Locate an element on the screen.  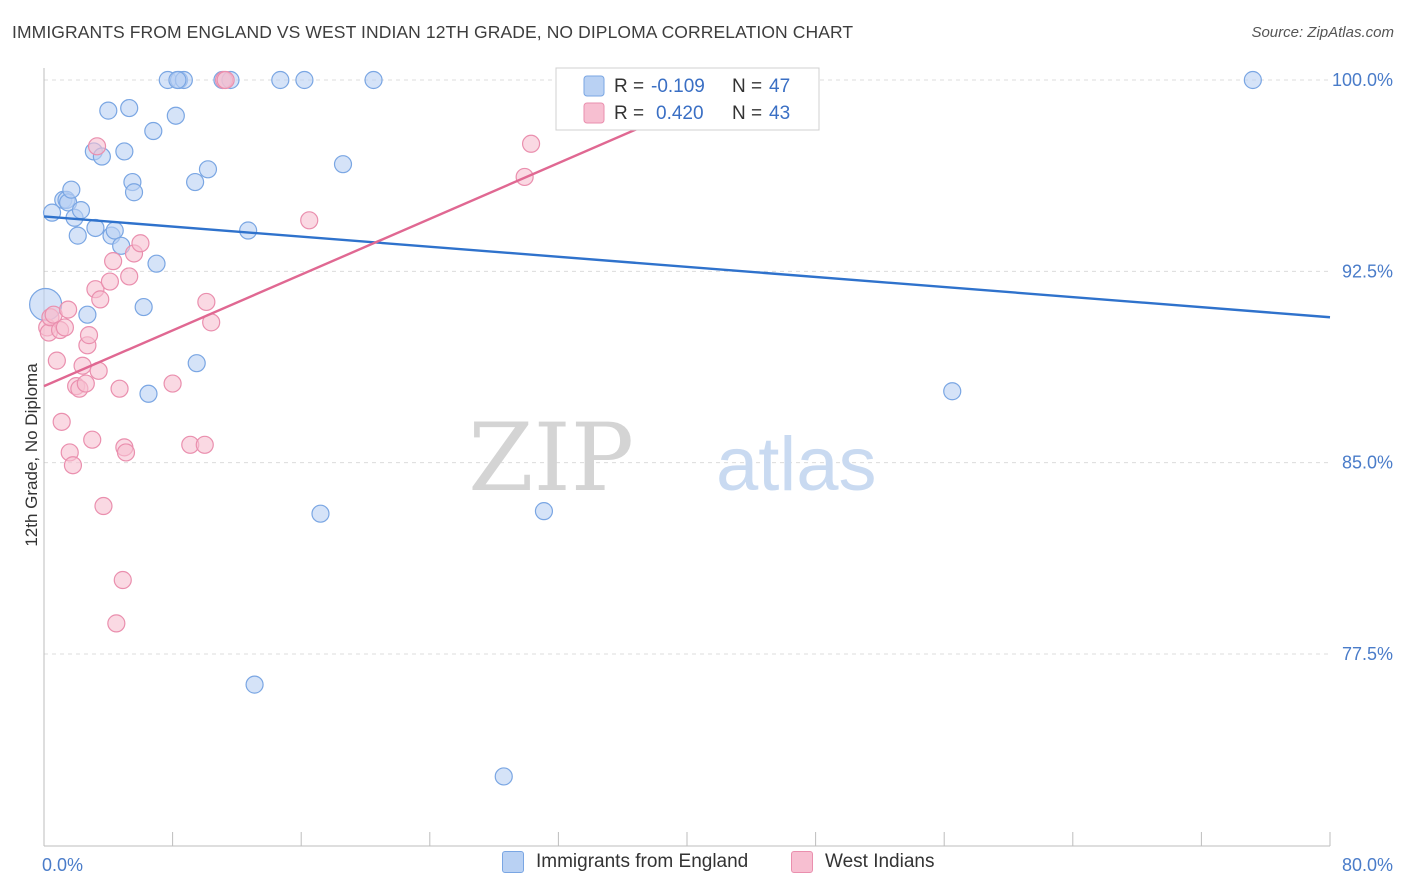
y-tick-label-2: 85.0% is located at coordinates (1367, 463).